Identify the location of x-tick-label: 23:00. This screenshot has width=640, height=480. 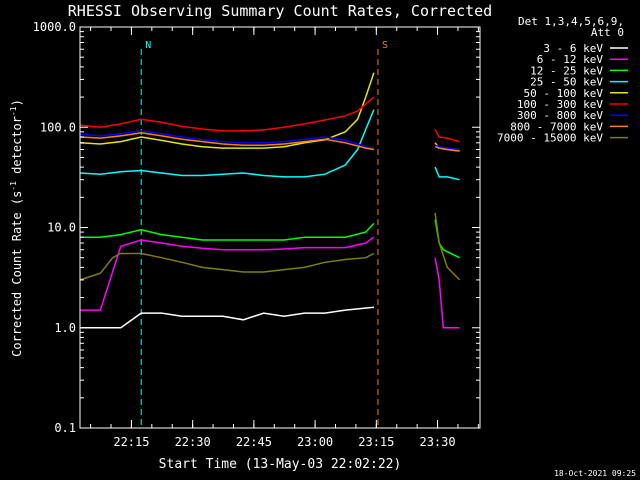
(315, 442).